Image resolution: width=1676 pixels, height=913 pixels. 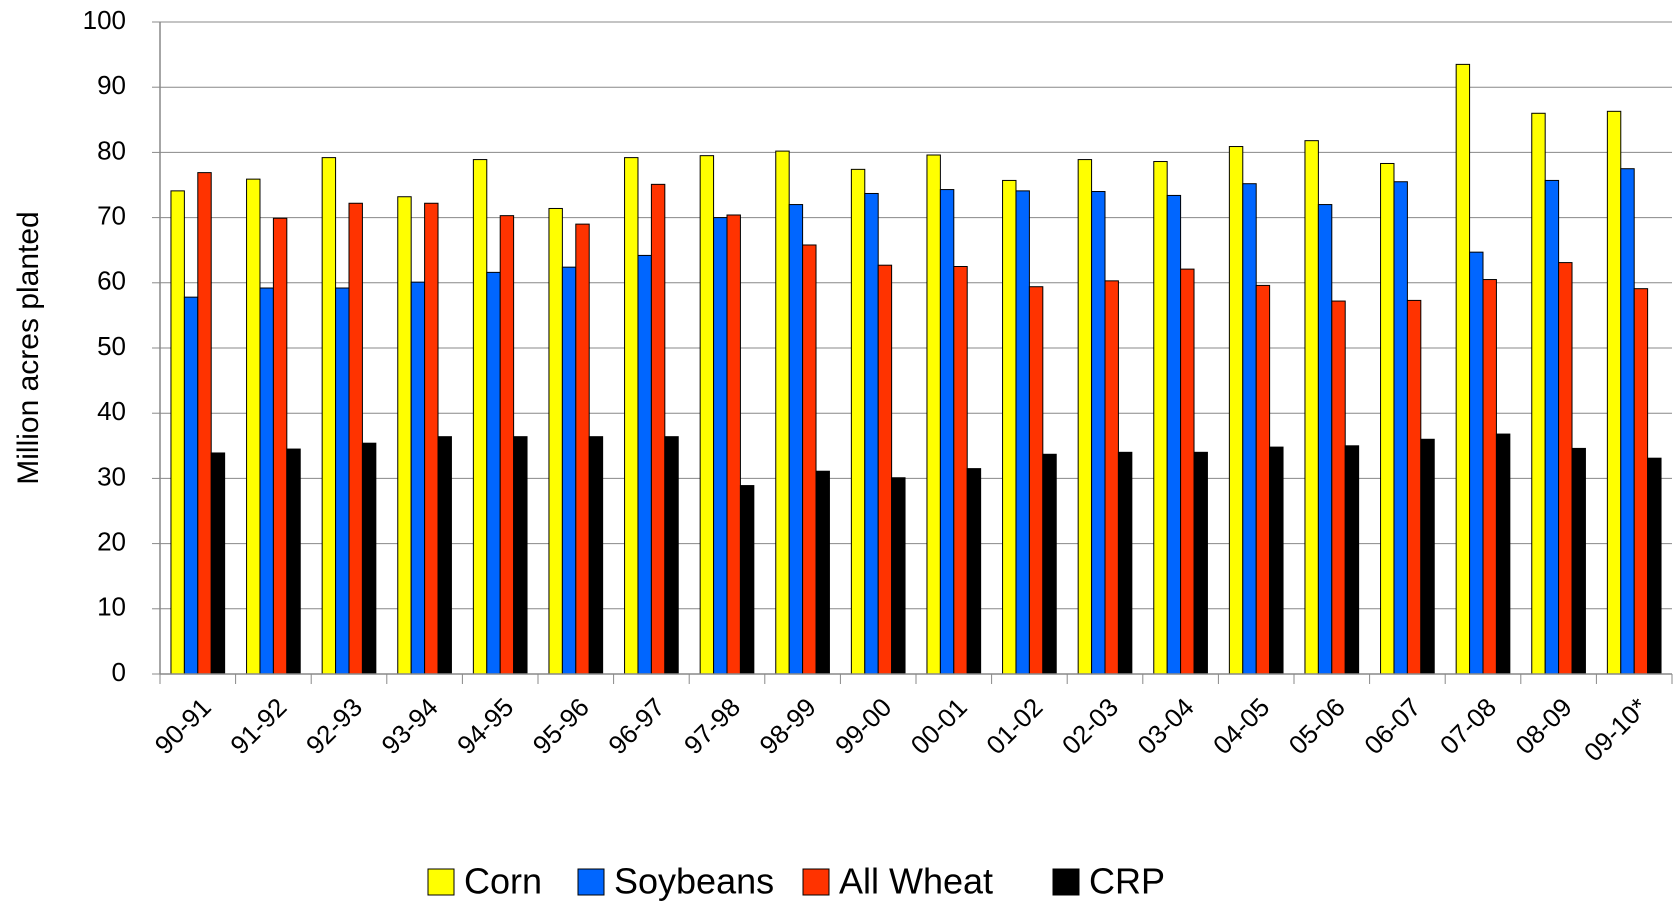 I want to click on y-tick-label: 40, so click(x=111, y=411).